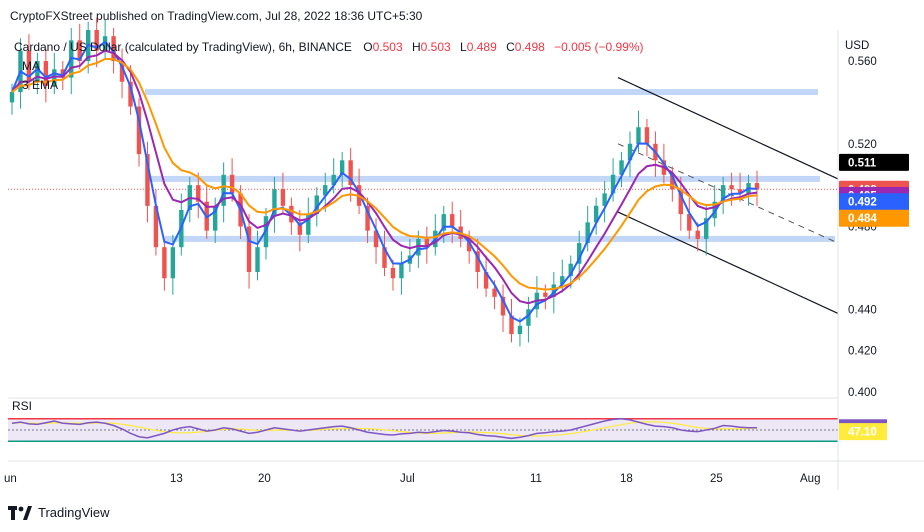 The width and height of the screenshot is (924, 532). I want to click on rsi-panel: RSI53.9847.10, so click(447, 420).